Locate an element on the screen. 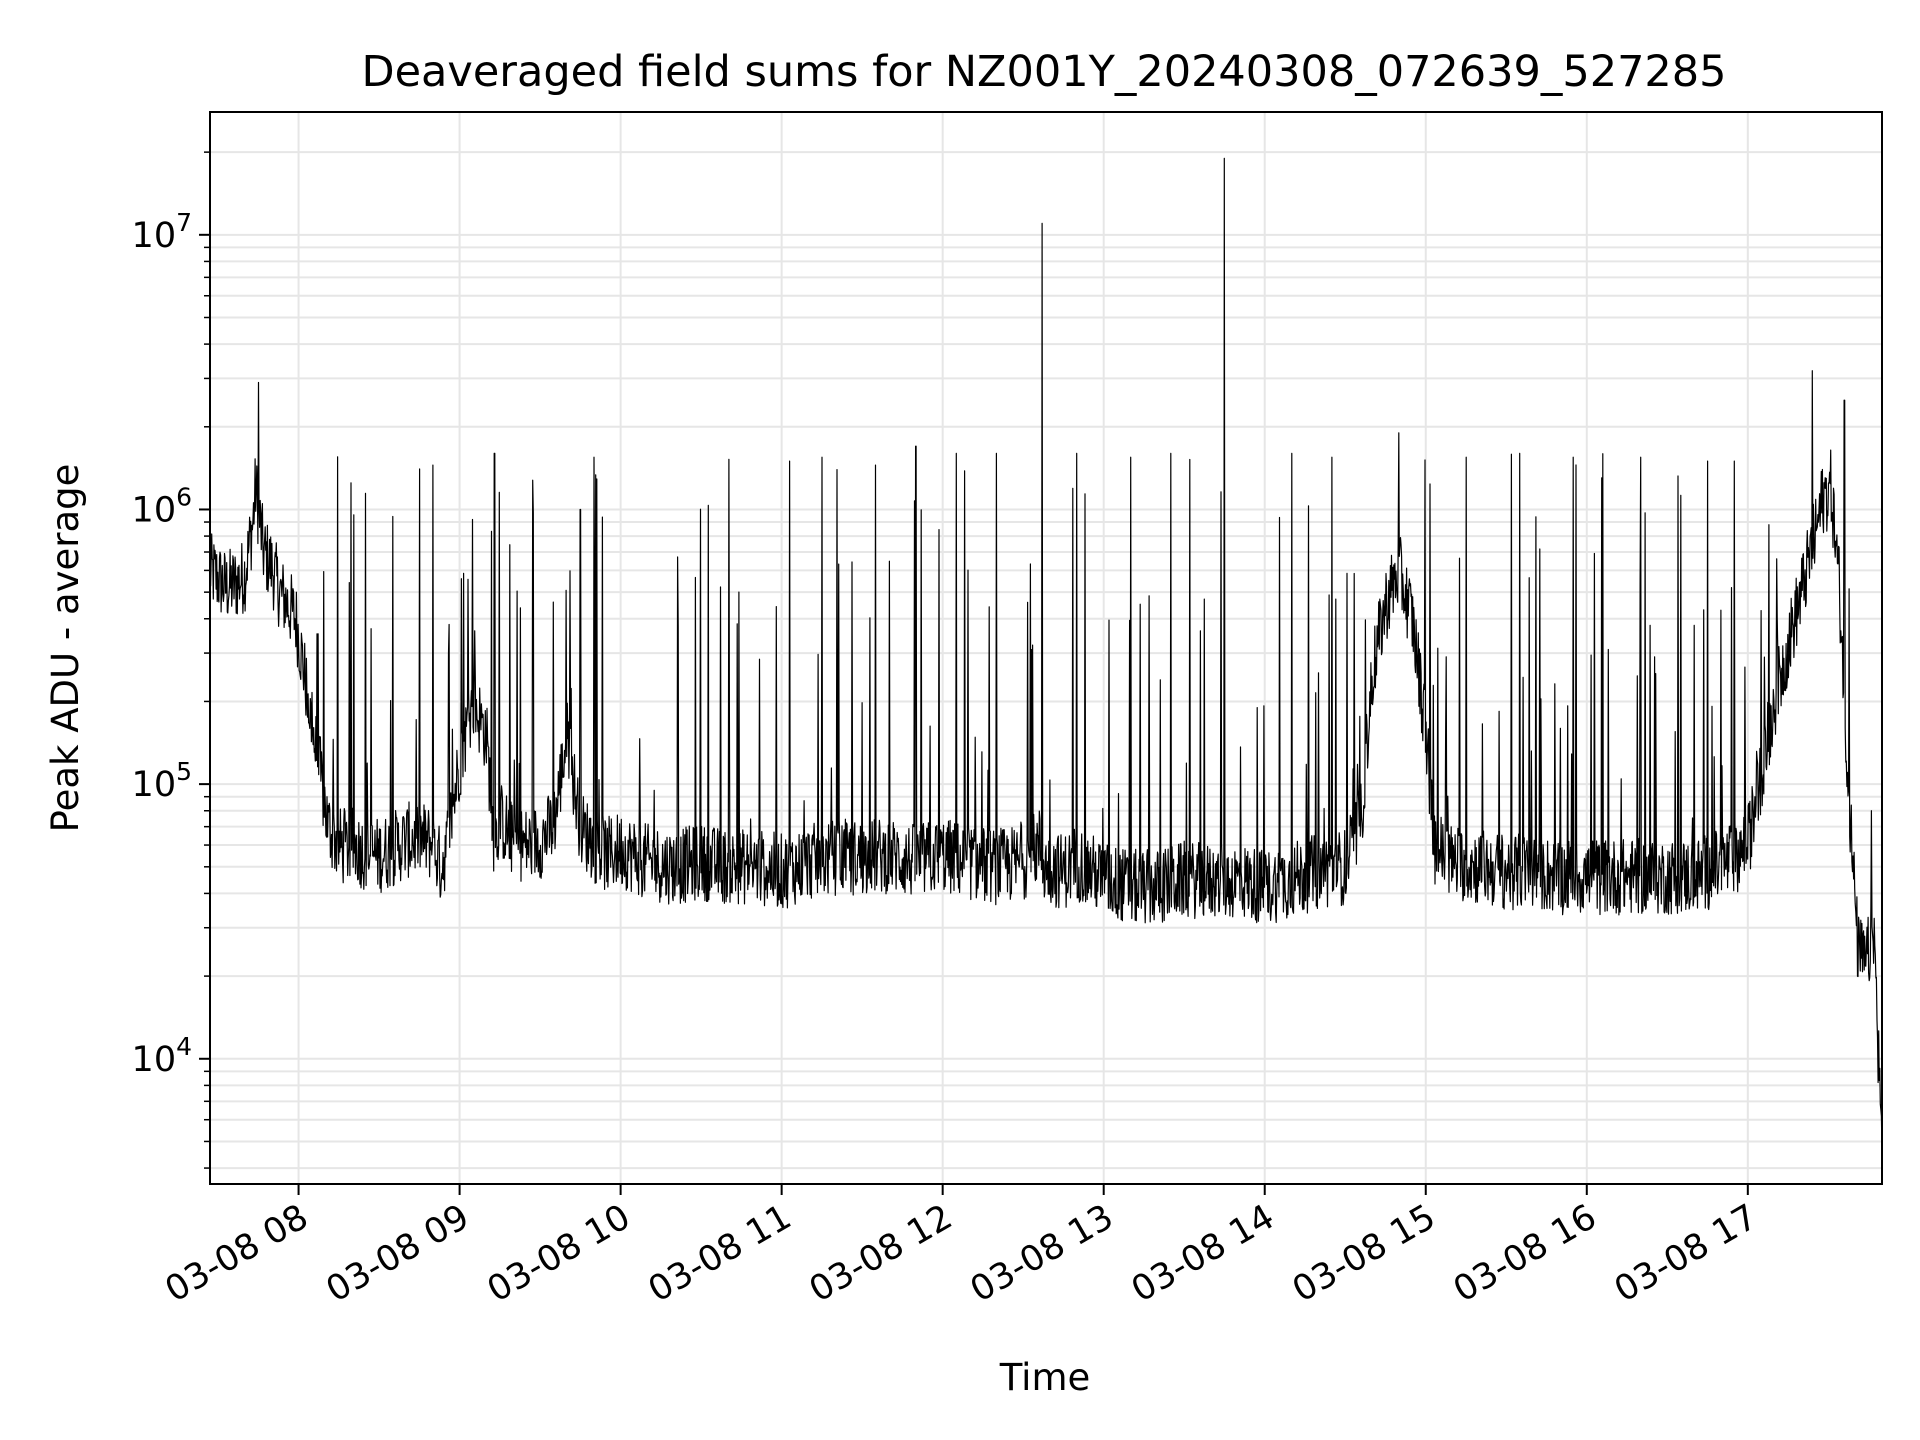 The width and height of the screenshot is (1920, 1440). y-tick-label: 10⁷ is located at coordinates (162, 232).